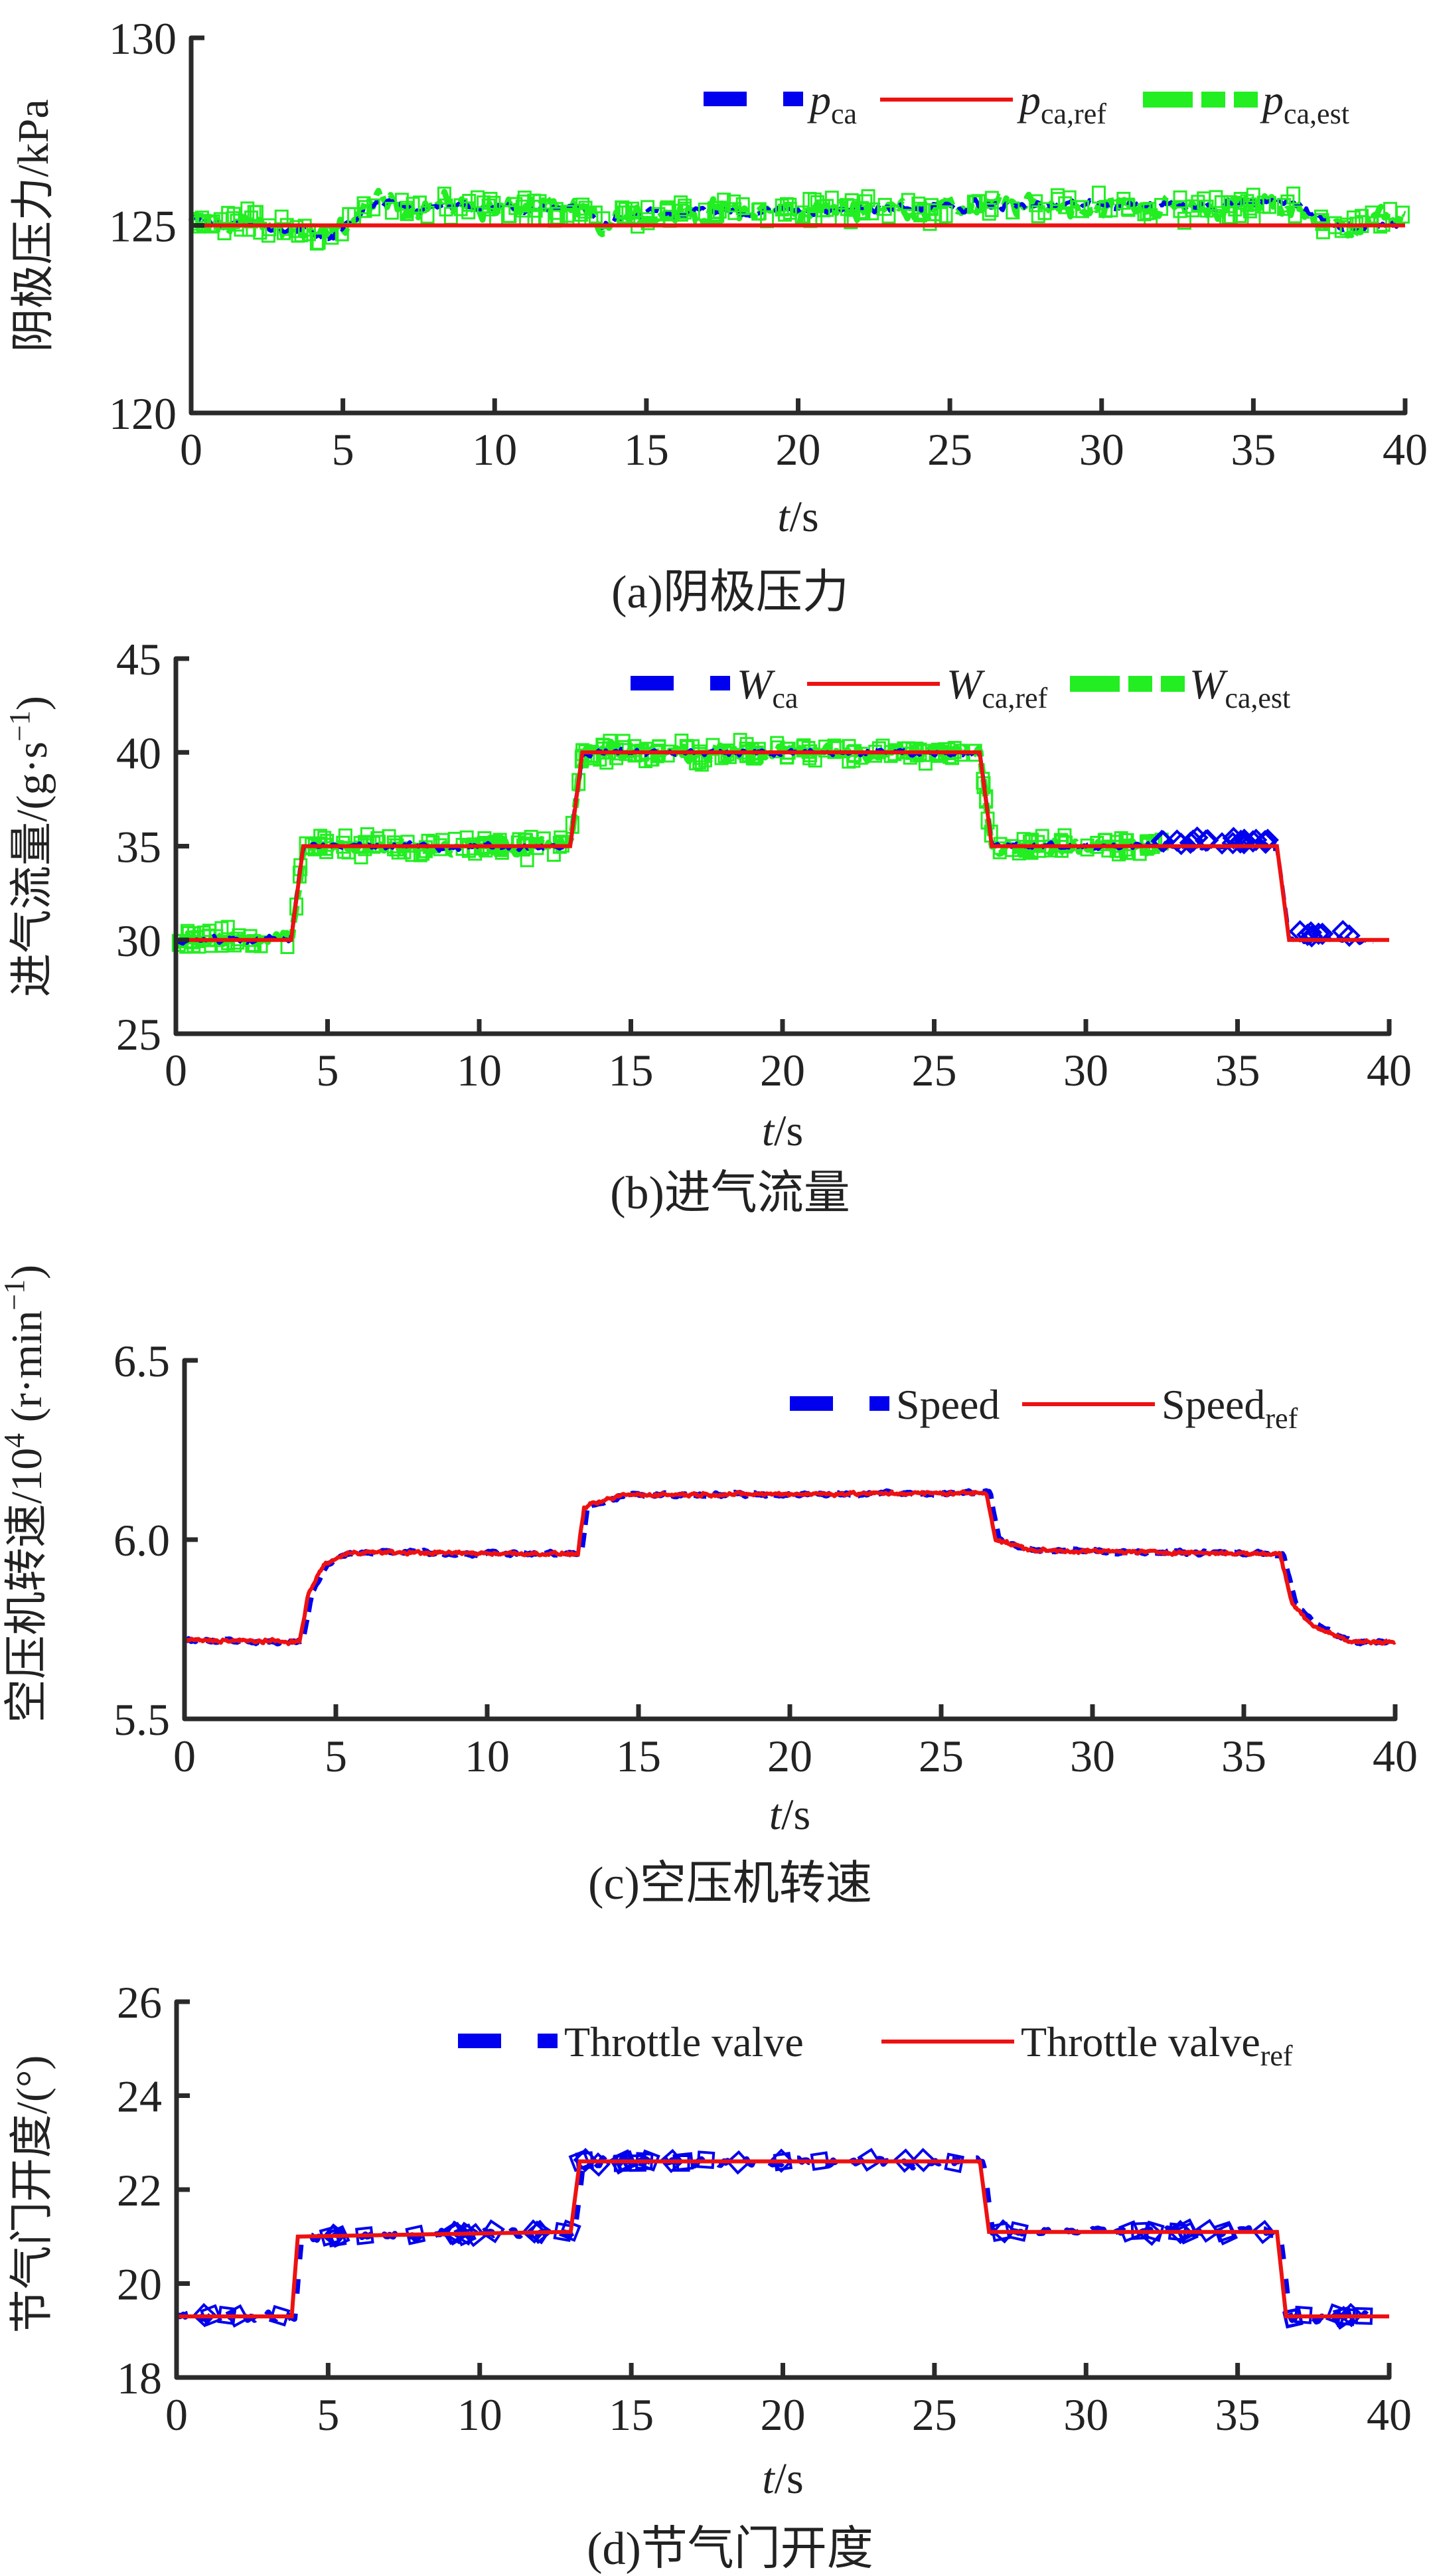 The image size is (1431, 2576). I want to click on legend-label-measured: Wca, so click(767, 687).